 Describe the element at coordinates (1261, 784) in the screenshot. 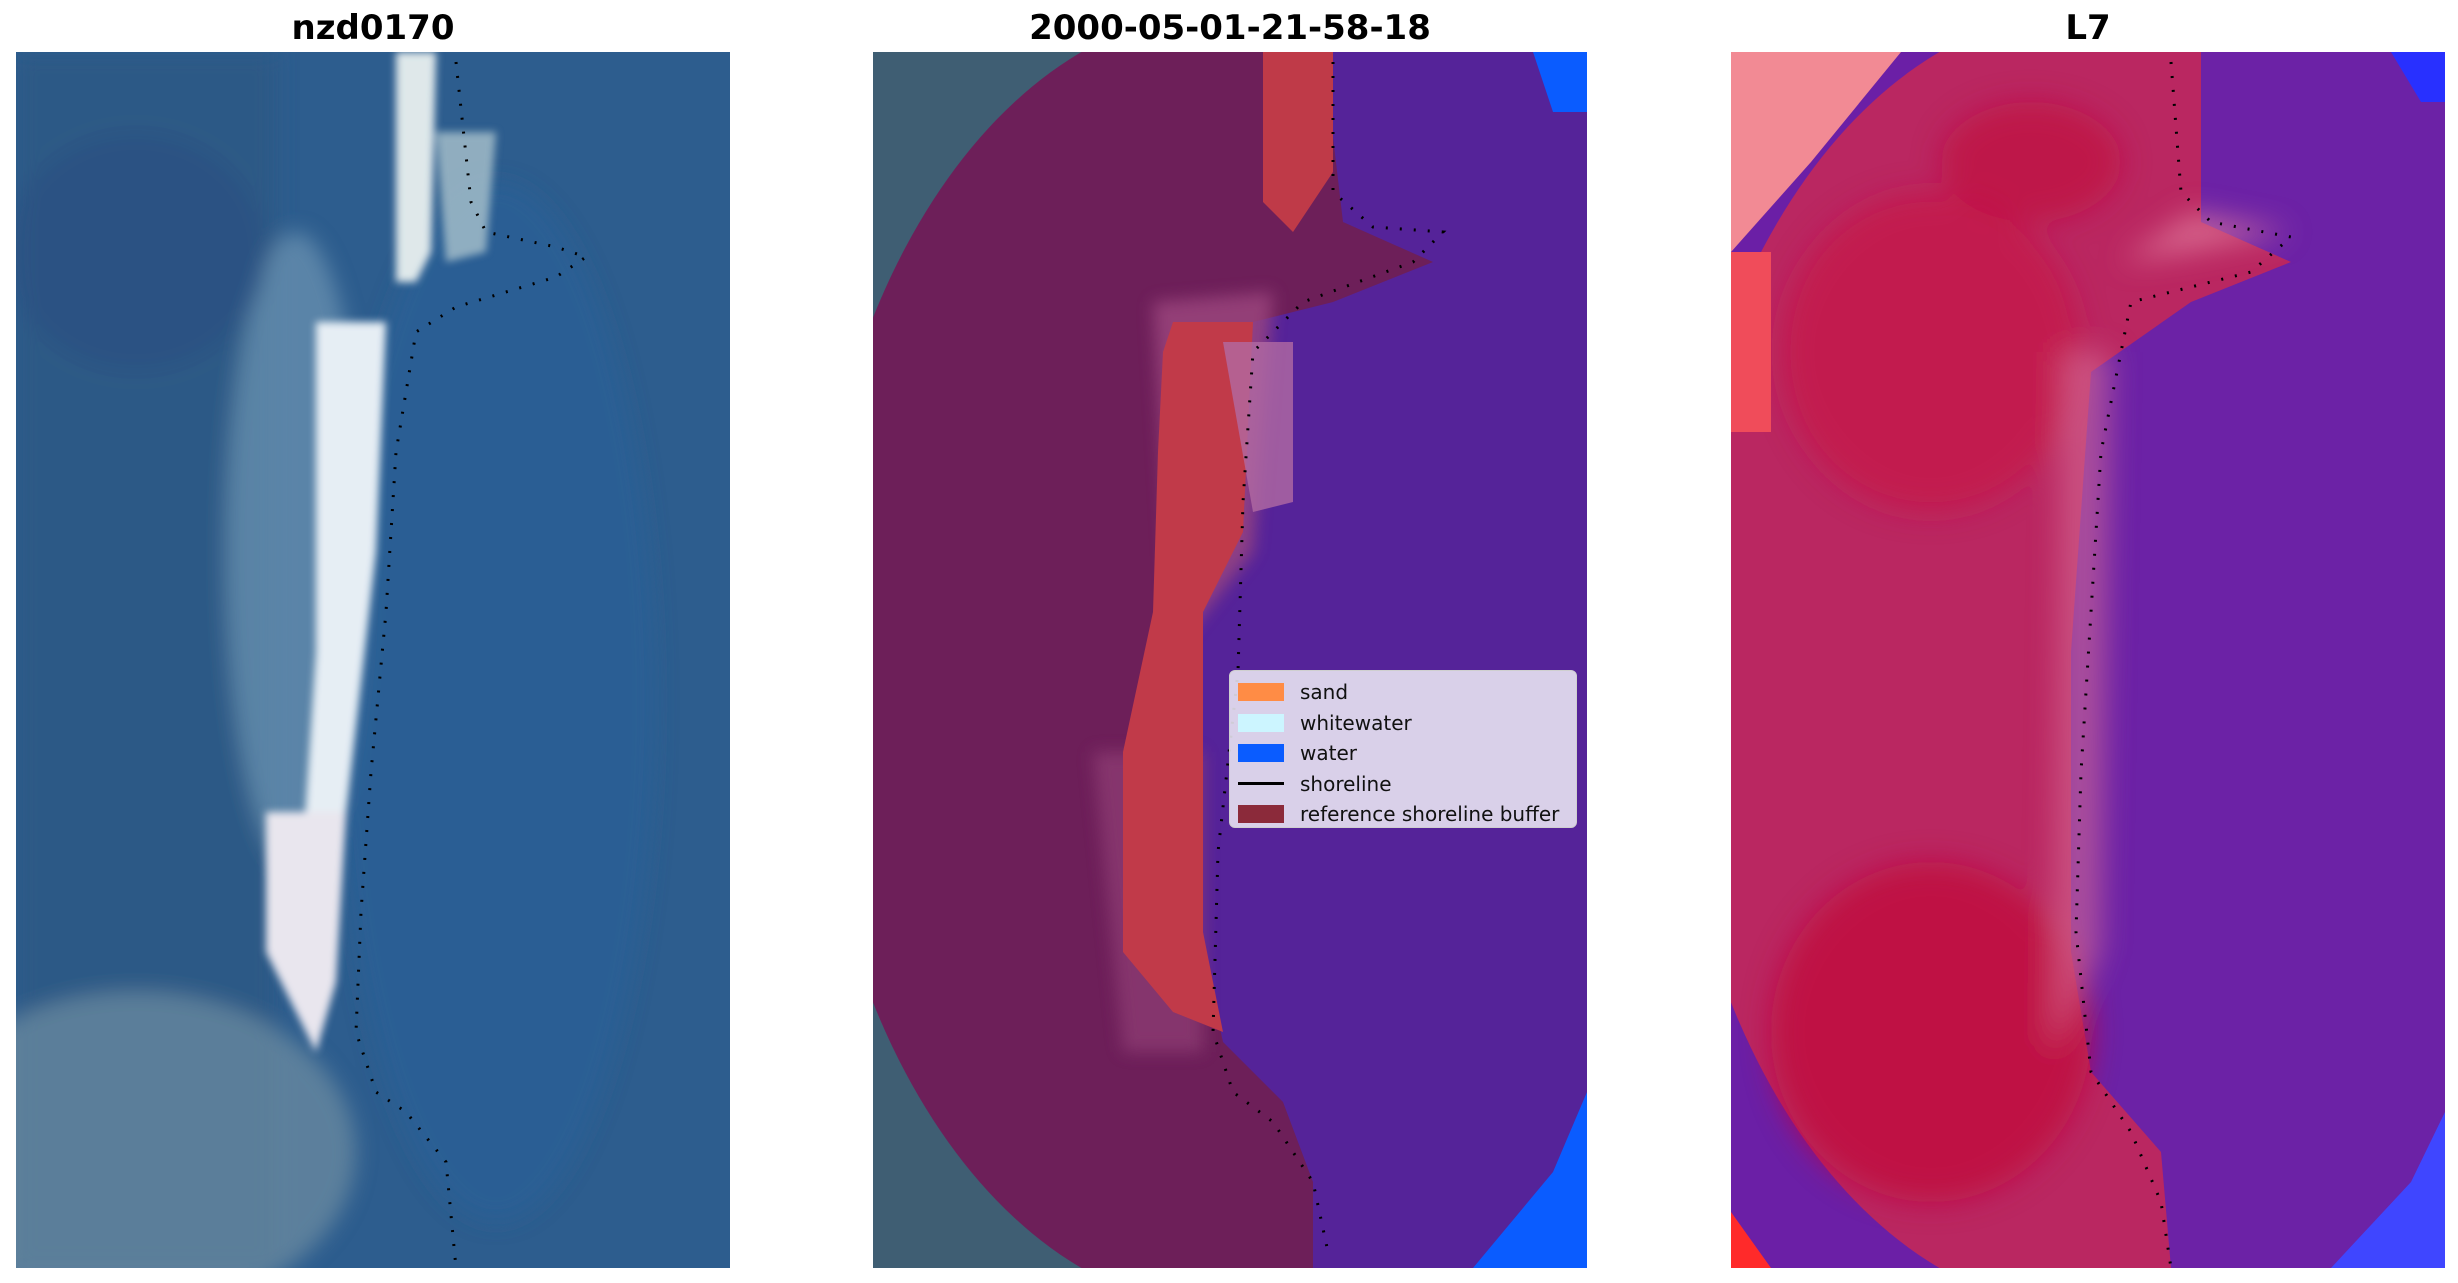

I see `legend-line-shoreline` at that location.